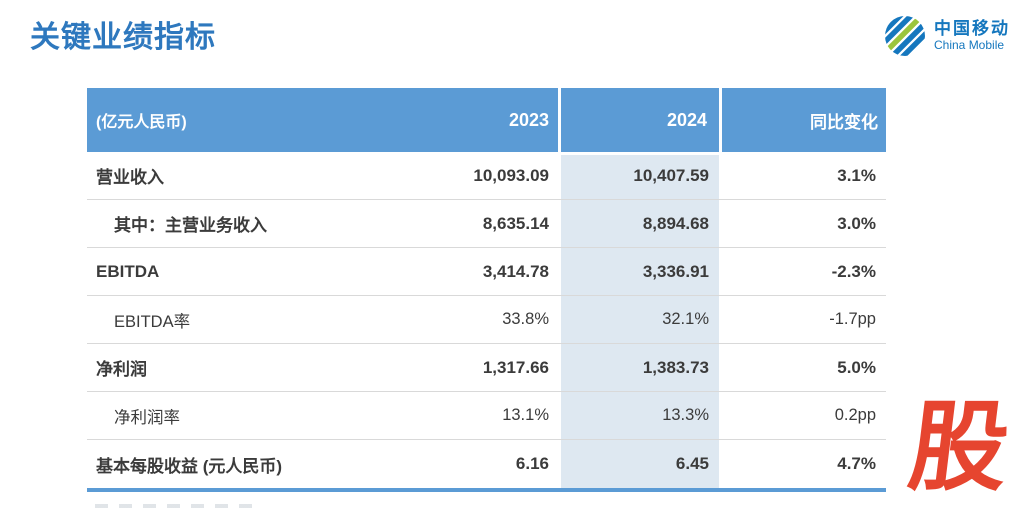 Image resolution: width=1024 pixels, height=510 pixels. I want to click on cell-change: -1.7pp, so click(852, 319).